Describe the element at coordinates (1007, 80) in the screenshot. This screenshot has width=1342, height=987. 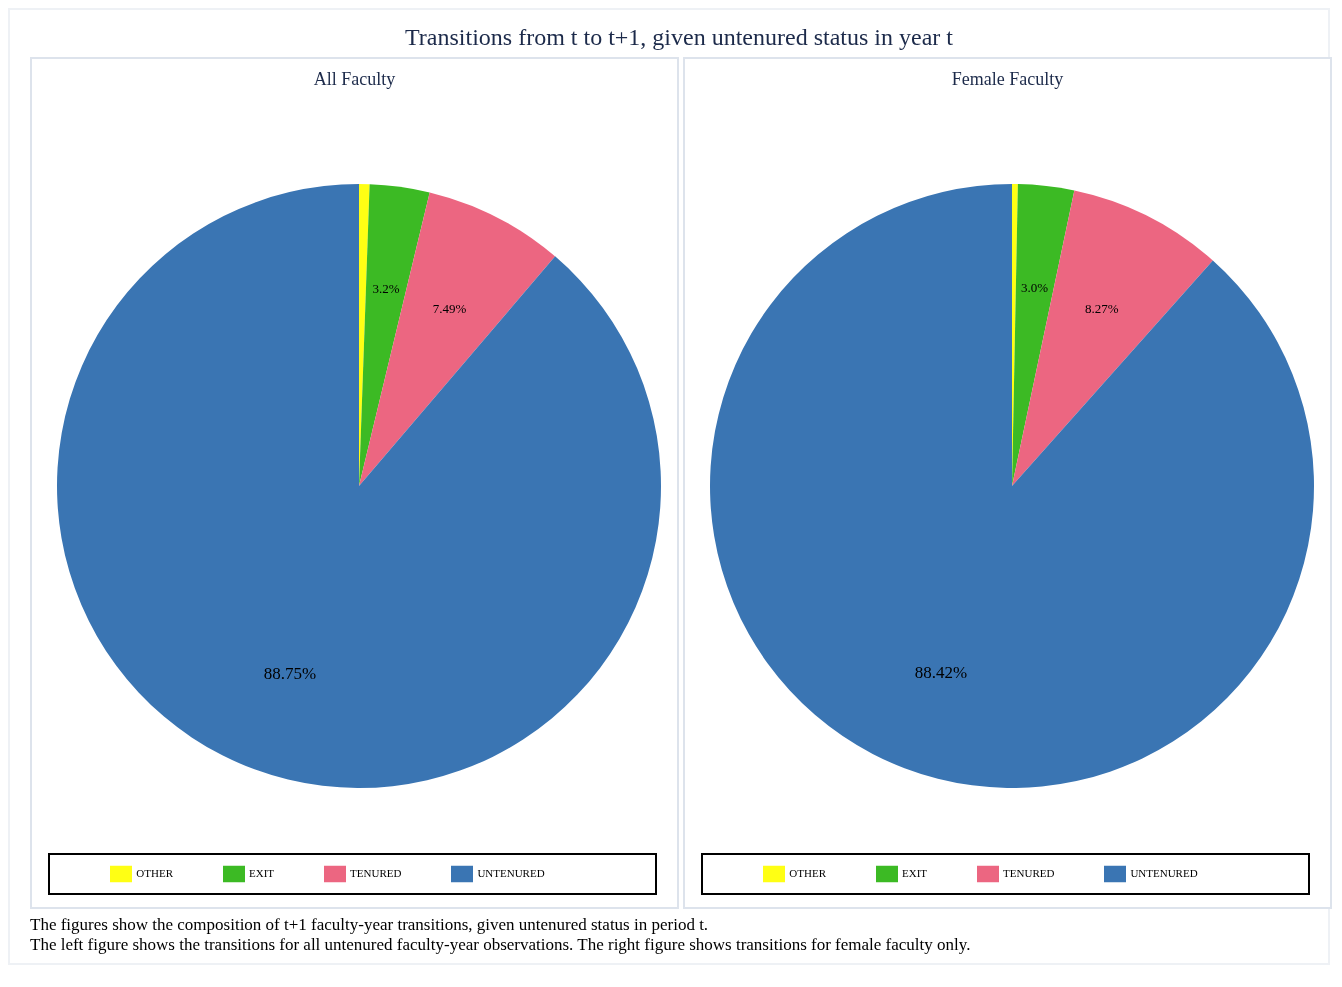
I see `chart-subtitle: Female Faculty` at that location.